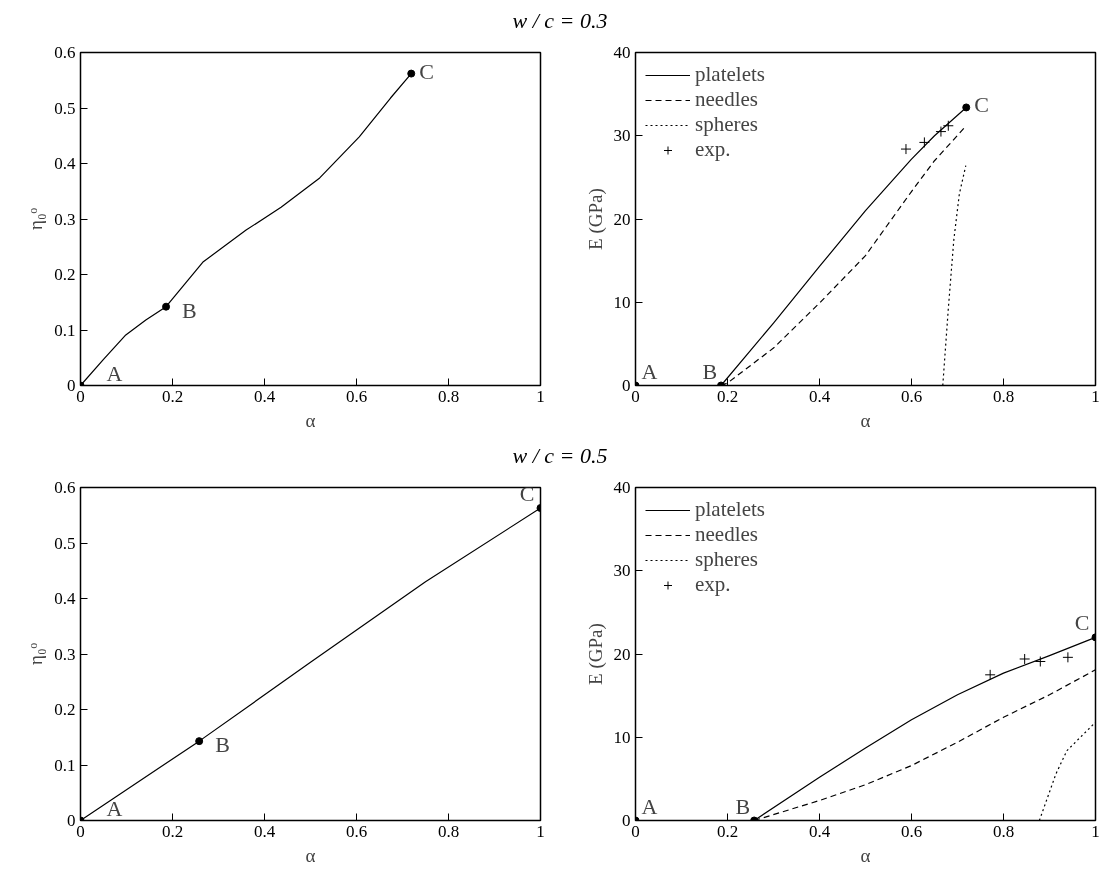  Describe the element at coordinates (560, 456) in the screenshot. I see `chart-title: w / c = 0.5` at that location.